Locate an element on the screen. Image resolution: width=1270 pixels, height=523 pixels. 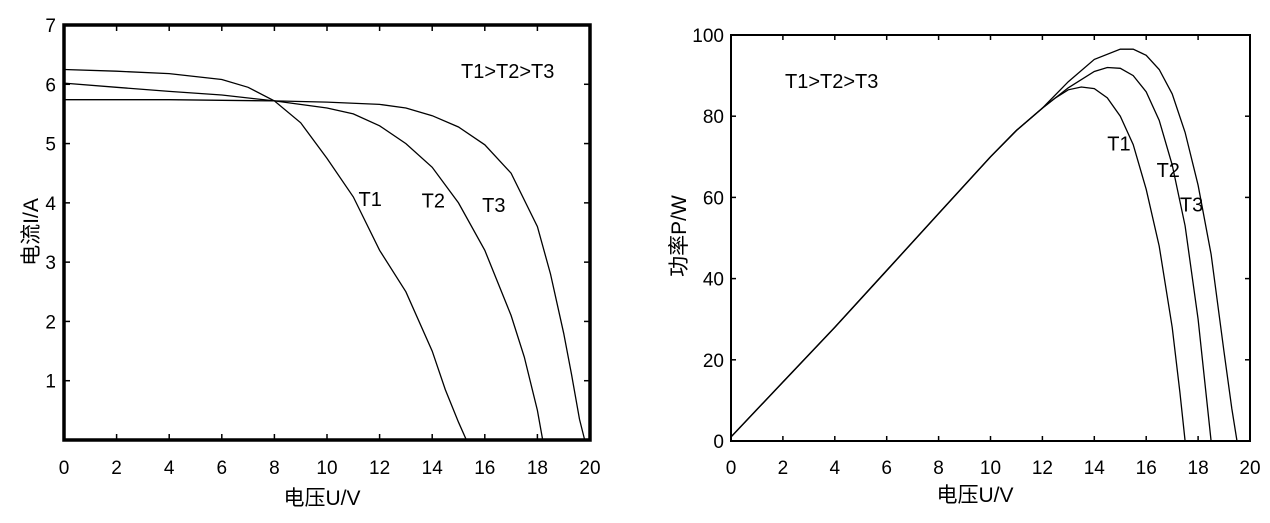
pv-curve-label-t3: T3 is located at coordinates (1191, 206).